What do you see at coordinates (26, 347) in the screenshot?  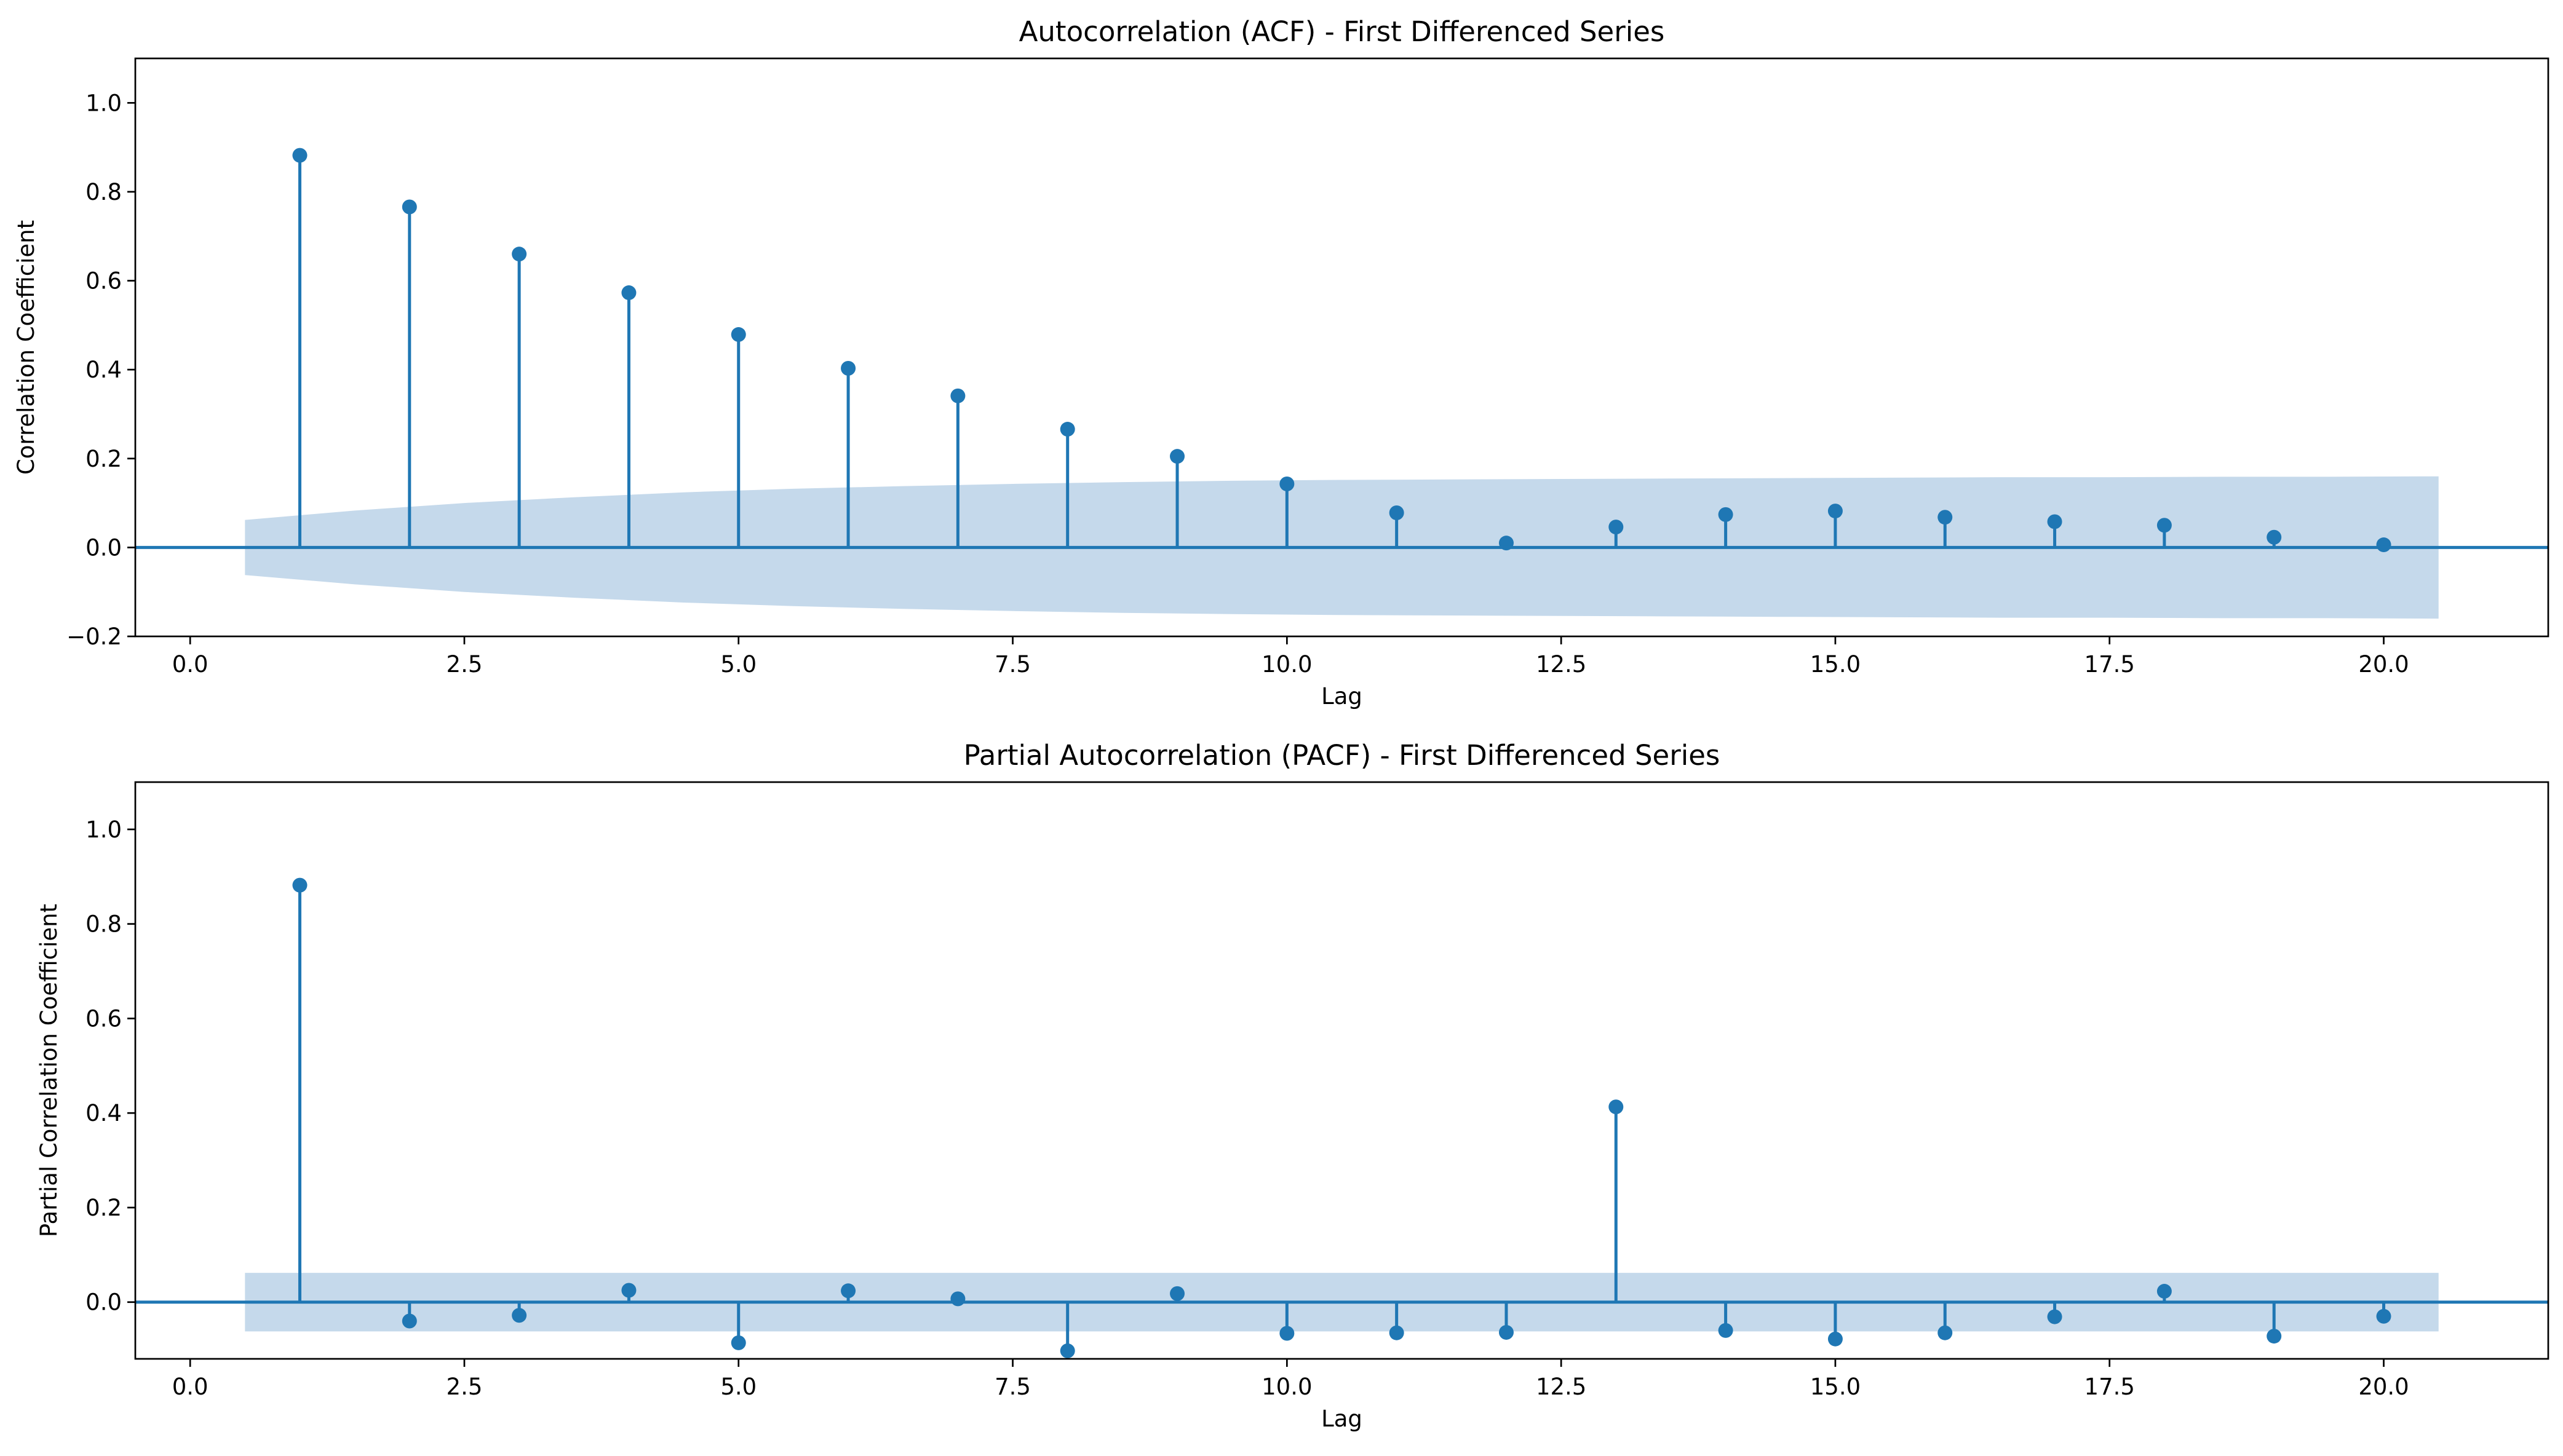 I see `y-axis-label: Correlation Coefficient` at bounding box center [26, 347].